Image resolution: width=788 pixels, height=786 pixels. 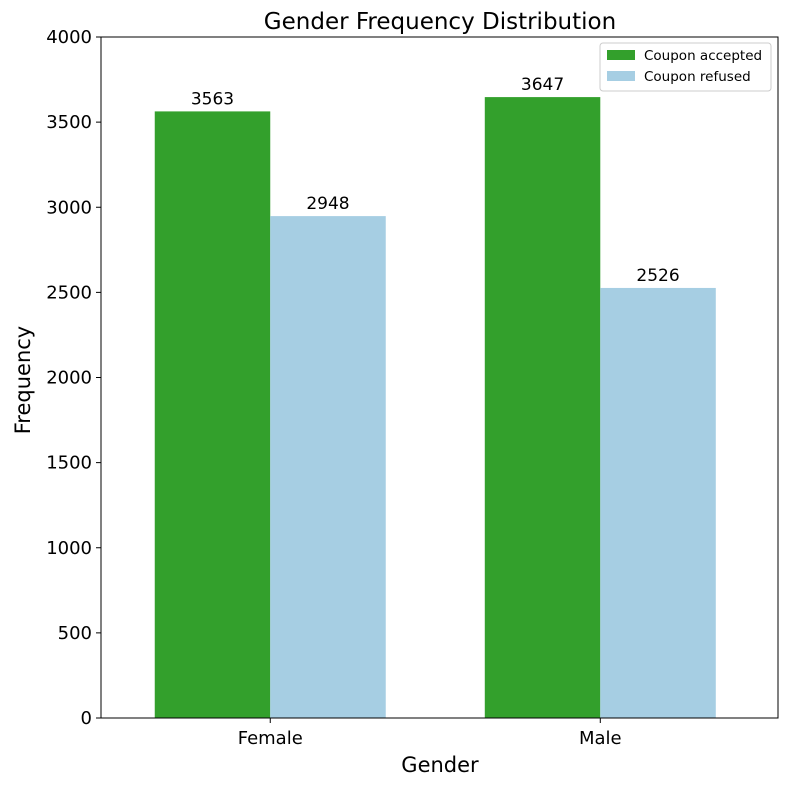 I want to click on legend-label: Coupon refused, so click(x=697, y=77).